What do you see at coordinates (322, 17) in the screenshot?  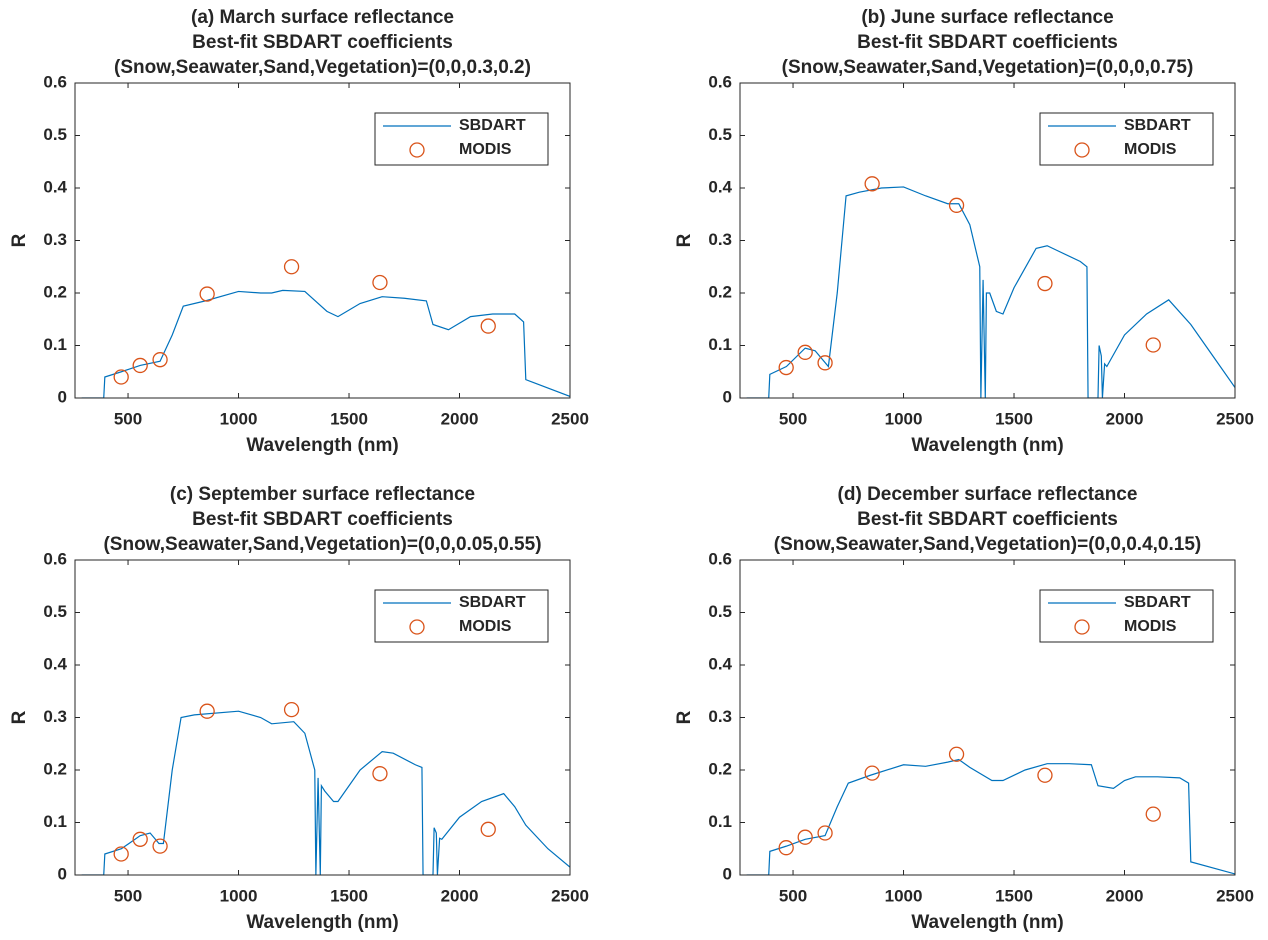 I see `chart-title: (a) March surface reflectance` at bounding box center [322, 17].